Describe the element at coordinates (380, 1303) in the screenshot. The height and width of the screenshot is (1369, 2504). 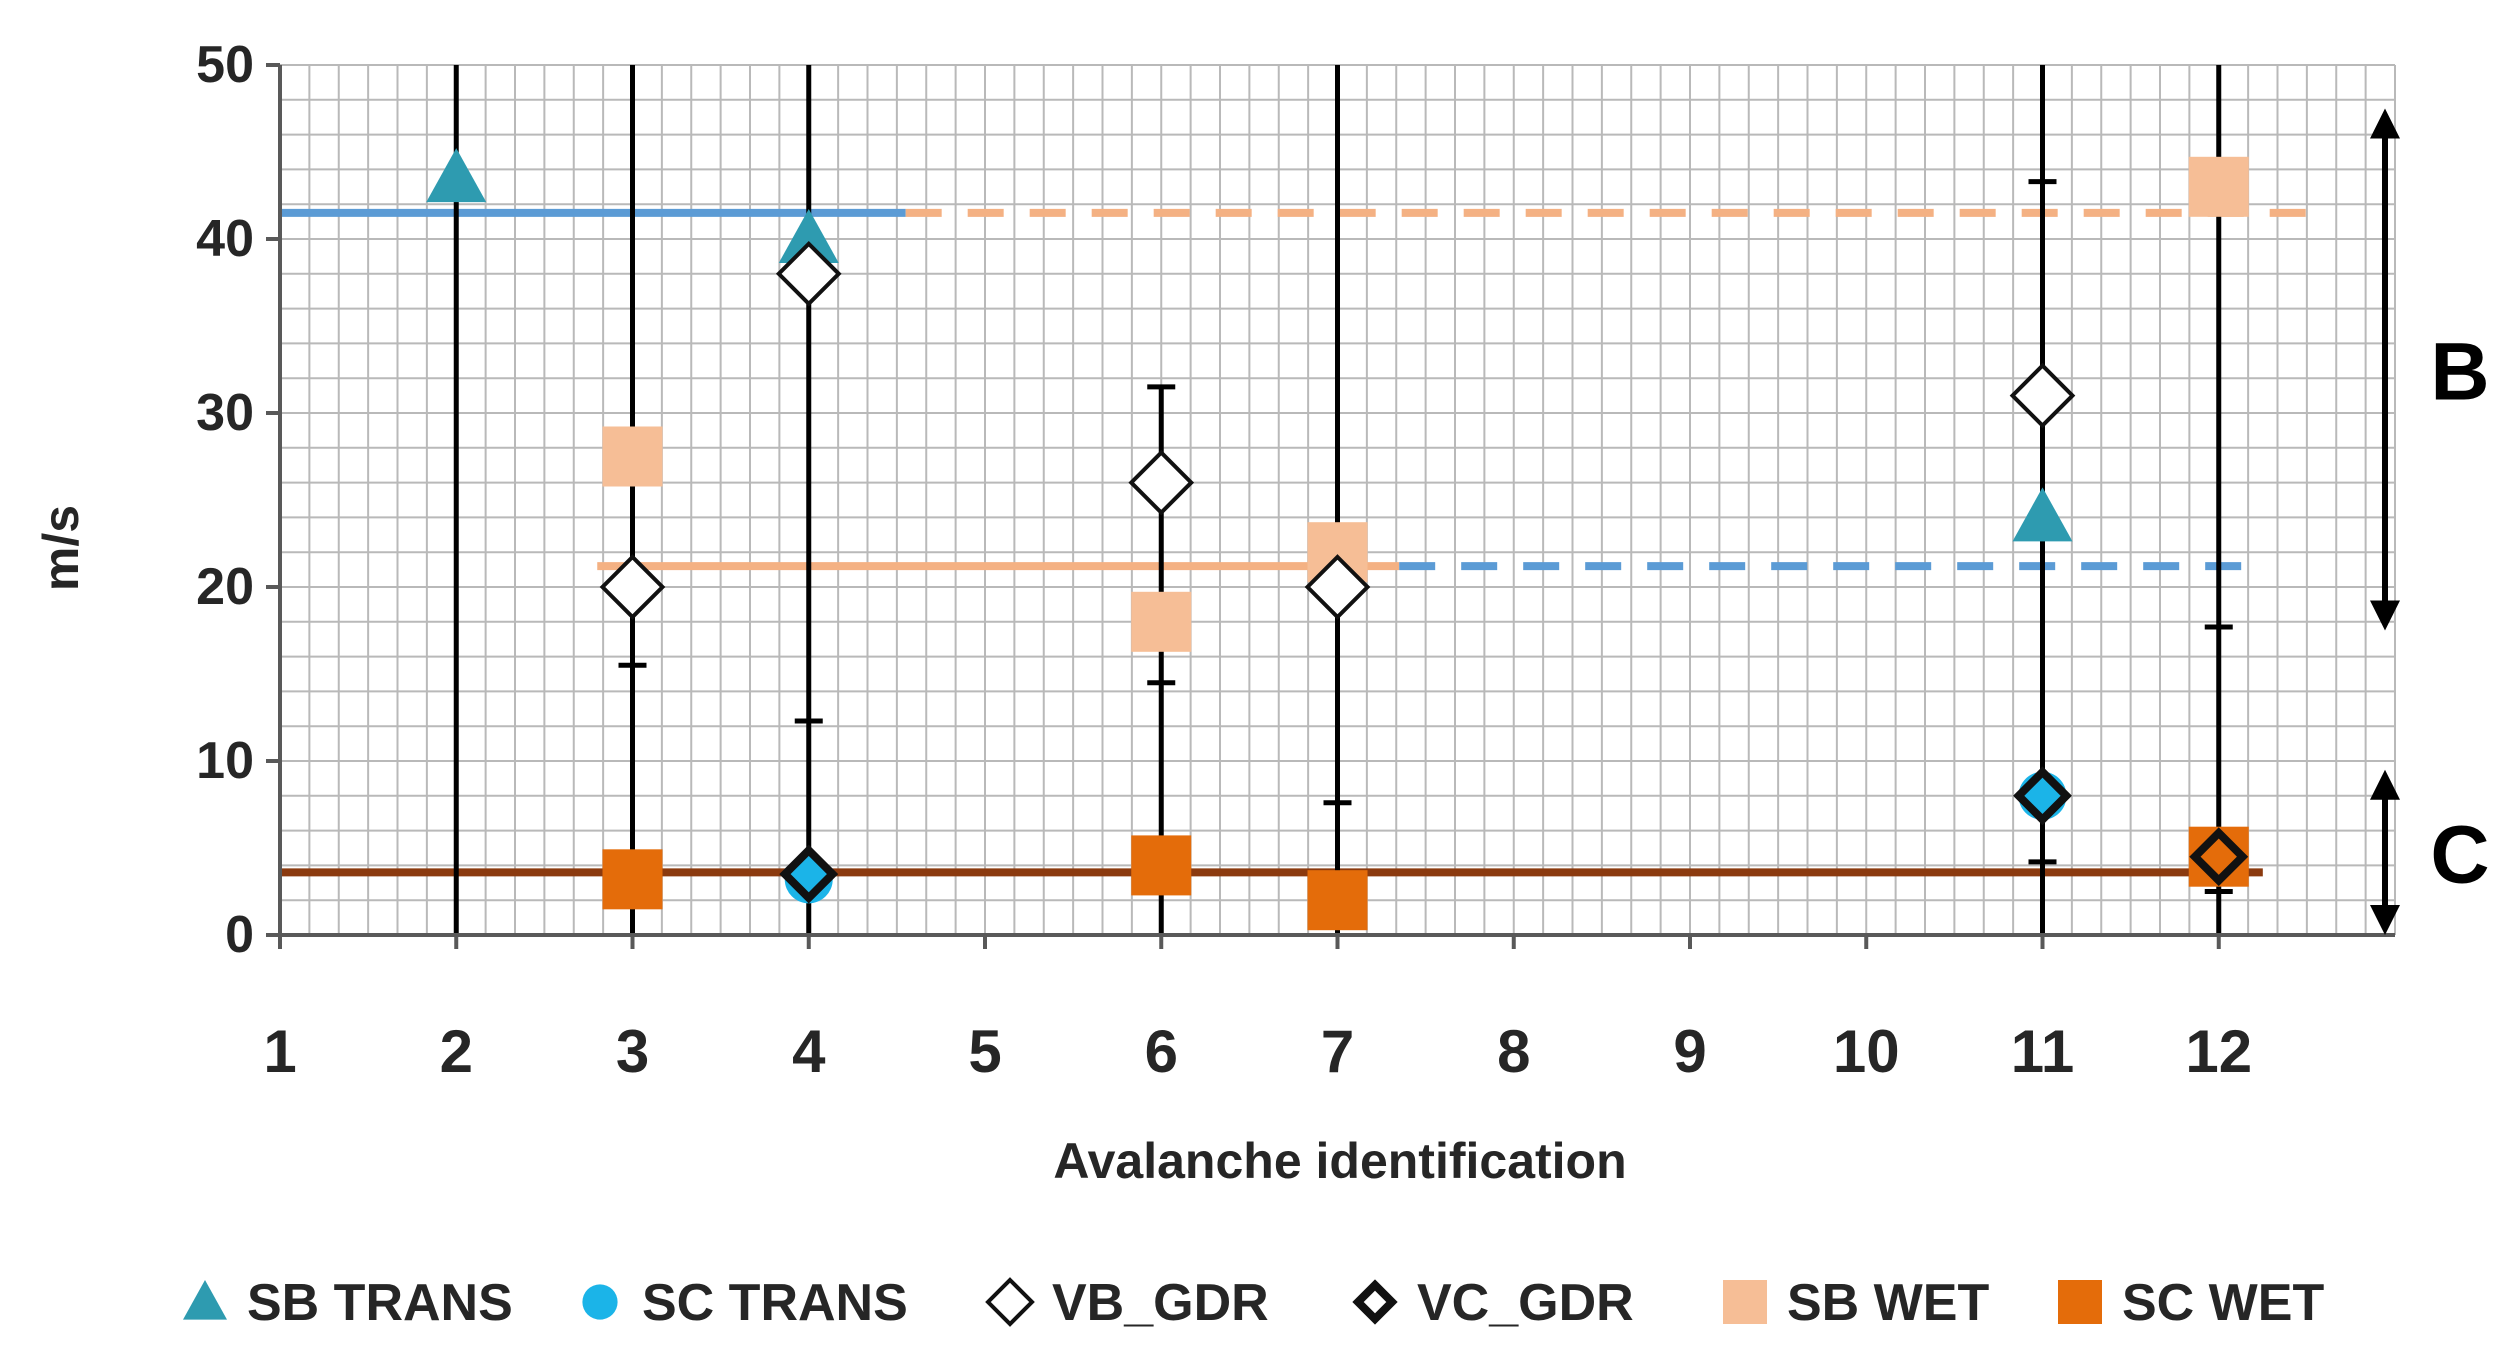
I see `legend-label-sb-trans: SB TRANS` at that location.